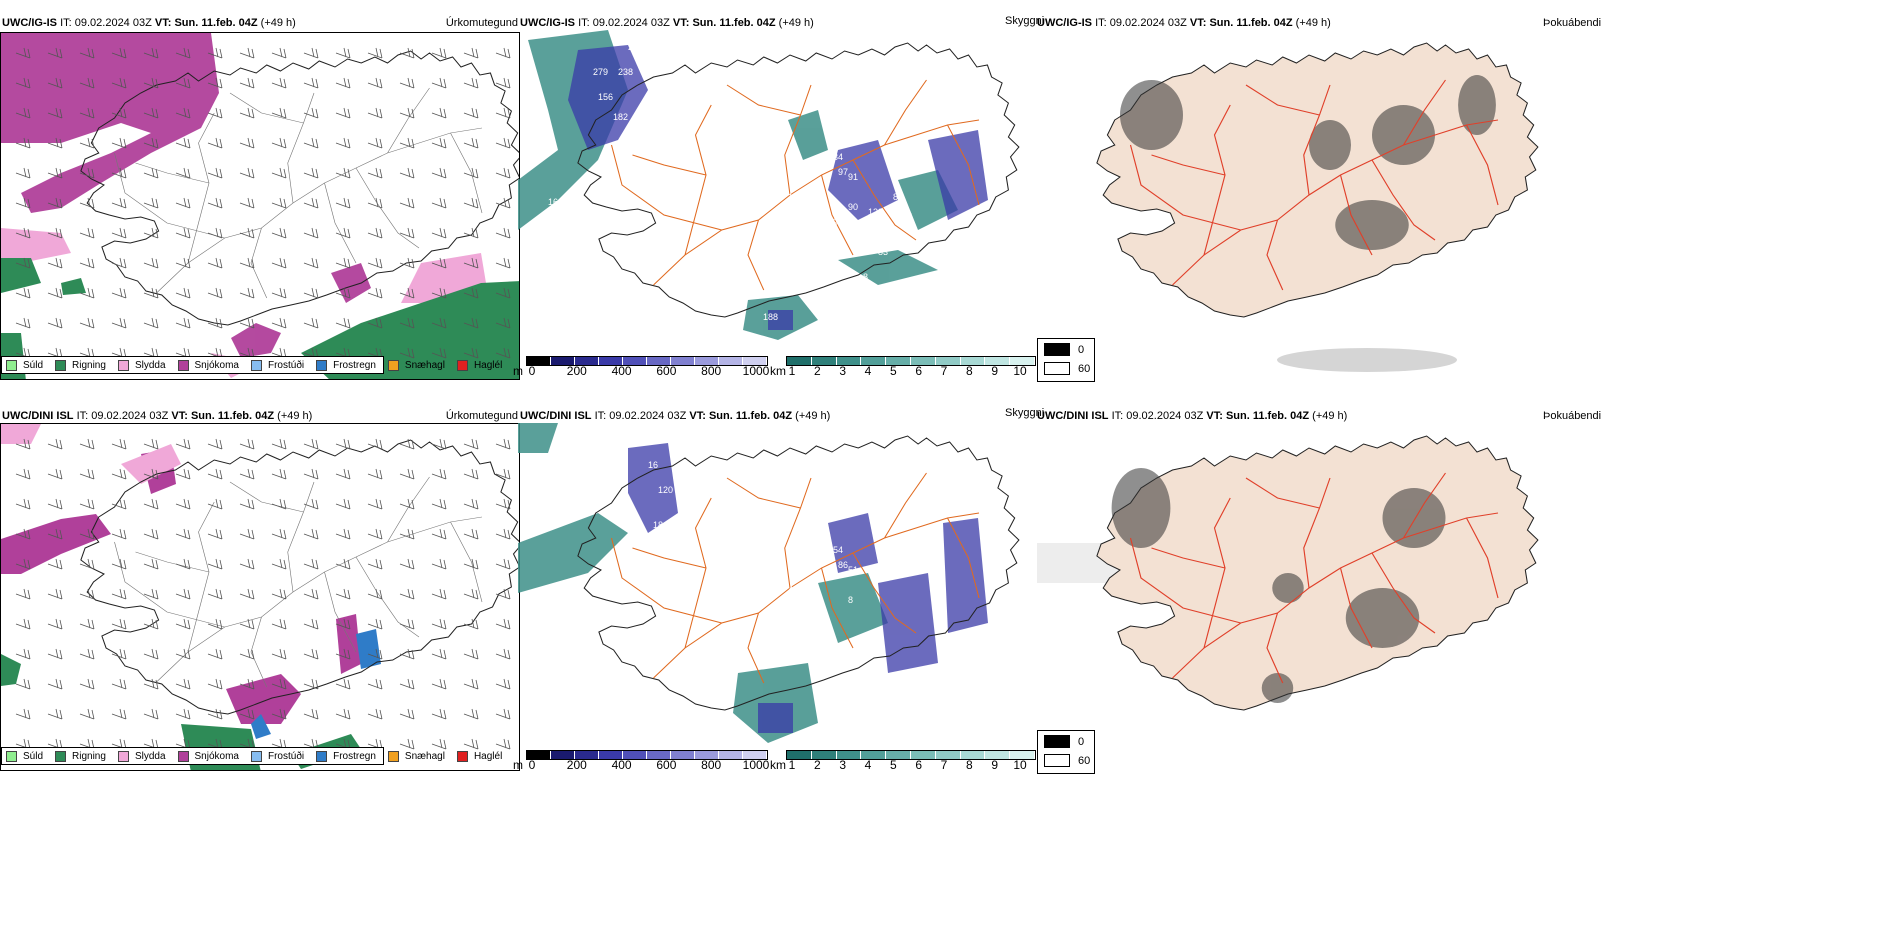 The width and height of the screenshot is (1900, 950). What do you see at coordinates (838, 550) in the screenshot?
I see `cloudbase-label: 54` at bounding box center [838, 550].